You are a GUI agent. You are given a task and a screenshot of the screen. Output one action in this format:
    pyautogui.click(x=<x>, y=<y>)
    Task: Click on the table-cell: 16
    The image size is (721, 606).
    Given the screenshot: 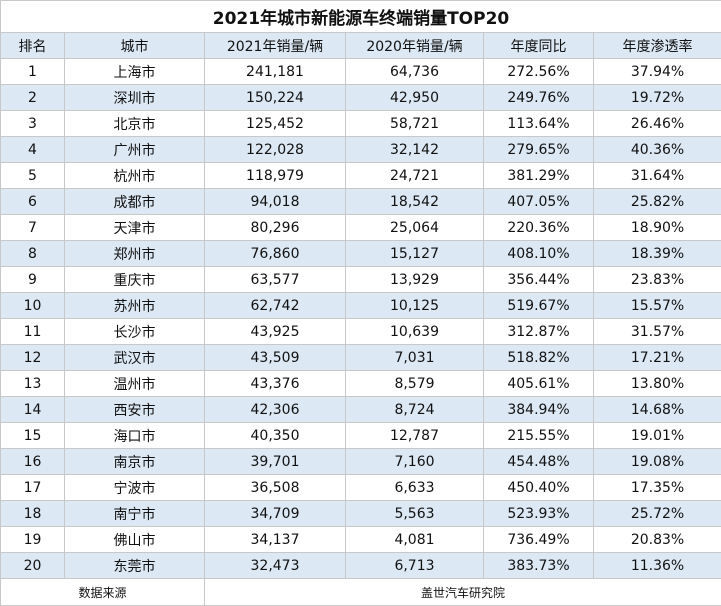 What is the action you would take?
    pyautogui.click(x=32, y=461)
    